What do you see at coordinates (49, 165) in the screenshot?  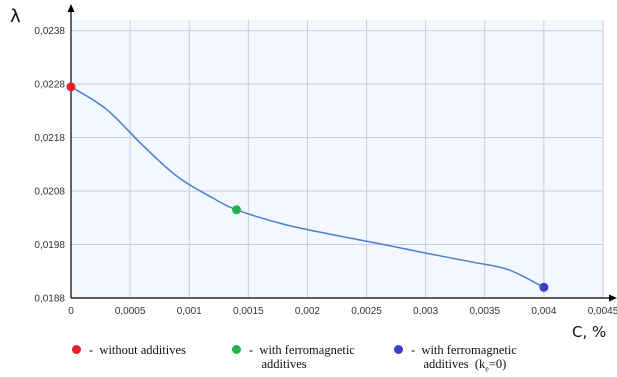 I see `y-tick-labels: 0,0188 0,0198 0,0208 0,0218 0,0228 0,0238` at bounding box center [49, 165].